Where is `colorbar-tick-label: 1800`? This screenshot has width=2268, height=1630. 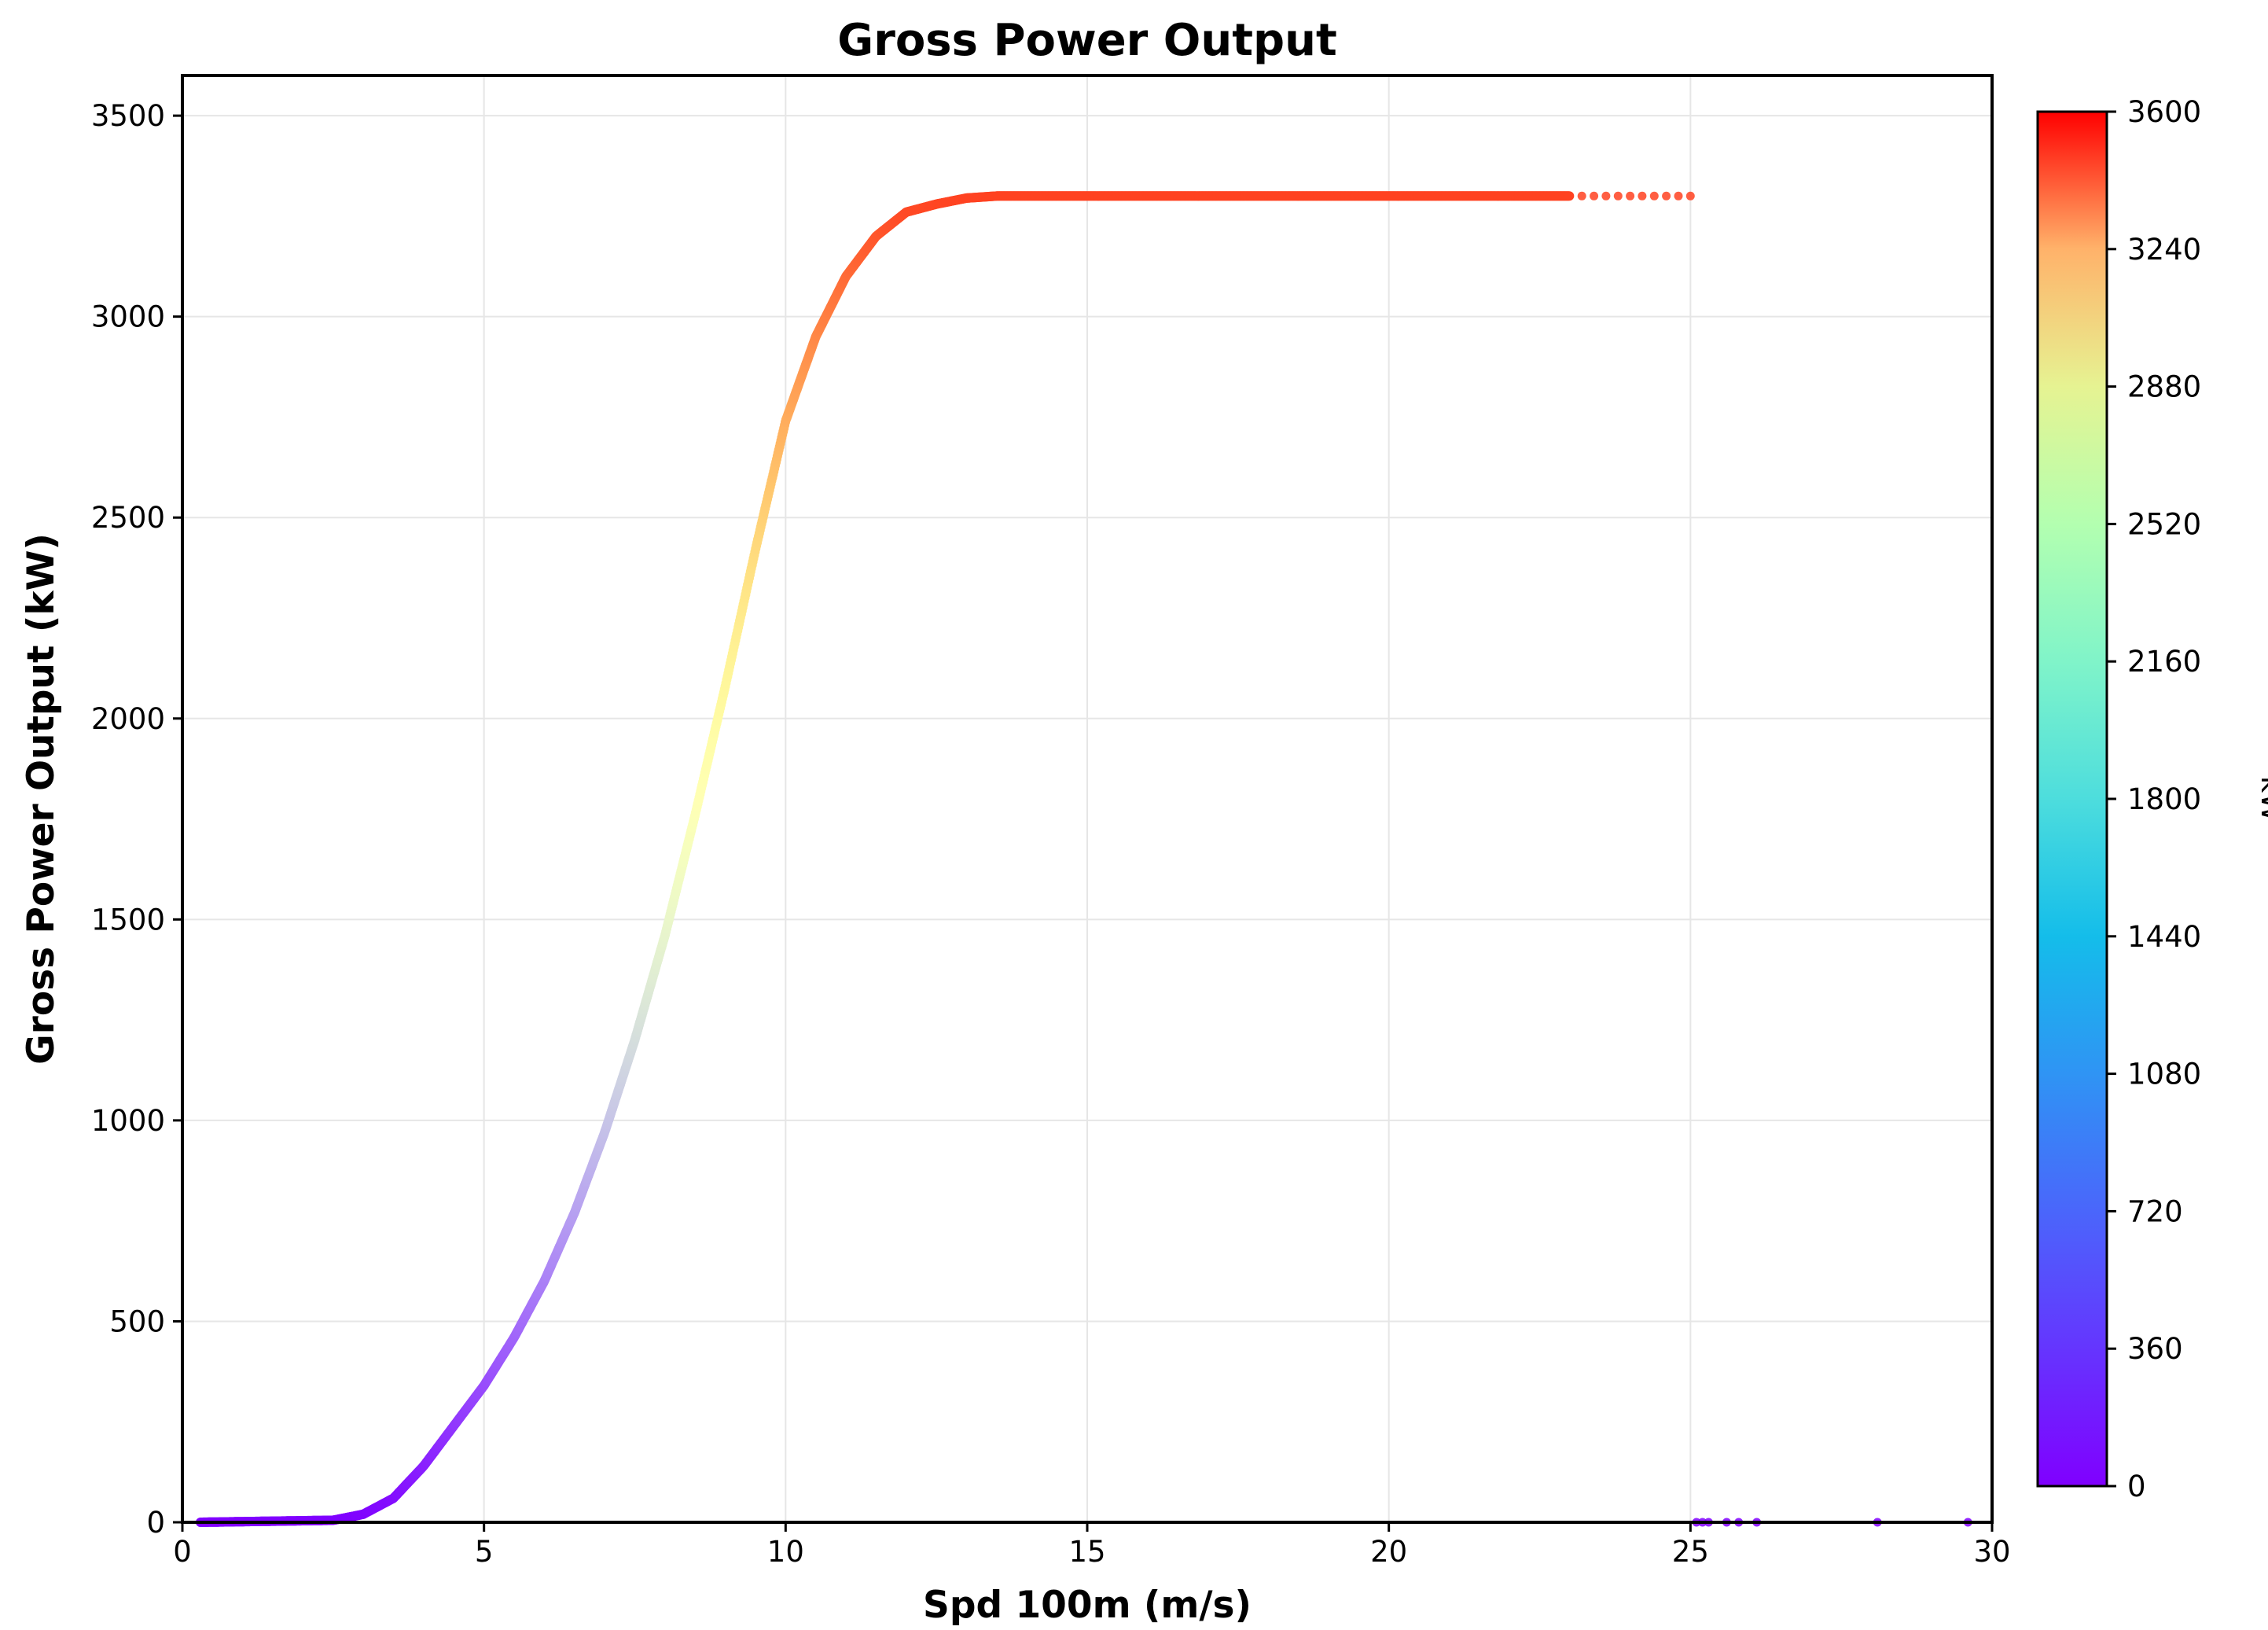
colorbar-tick-label: 1800 is located at coordinates (2164, 799).